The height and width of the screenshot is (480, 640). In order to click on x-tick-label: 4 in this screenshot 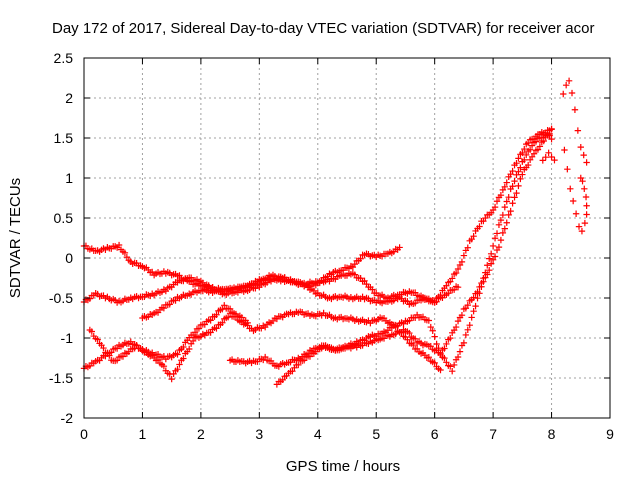, I will do `click(318, 434)`.